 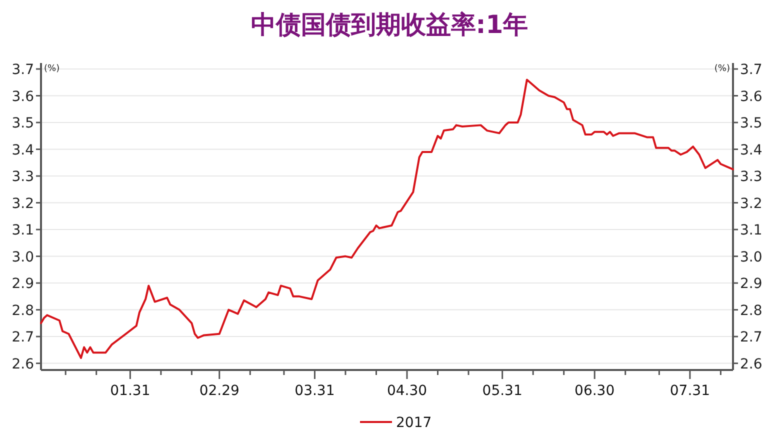 I want to click on y2-tick-label: 3.3, so click(x=751, y=177).